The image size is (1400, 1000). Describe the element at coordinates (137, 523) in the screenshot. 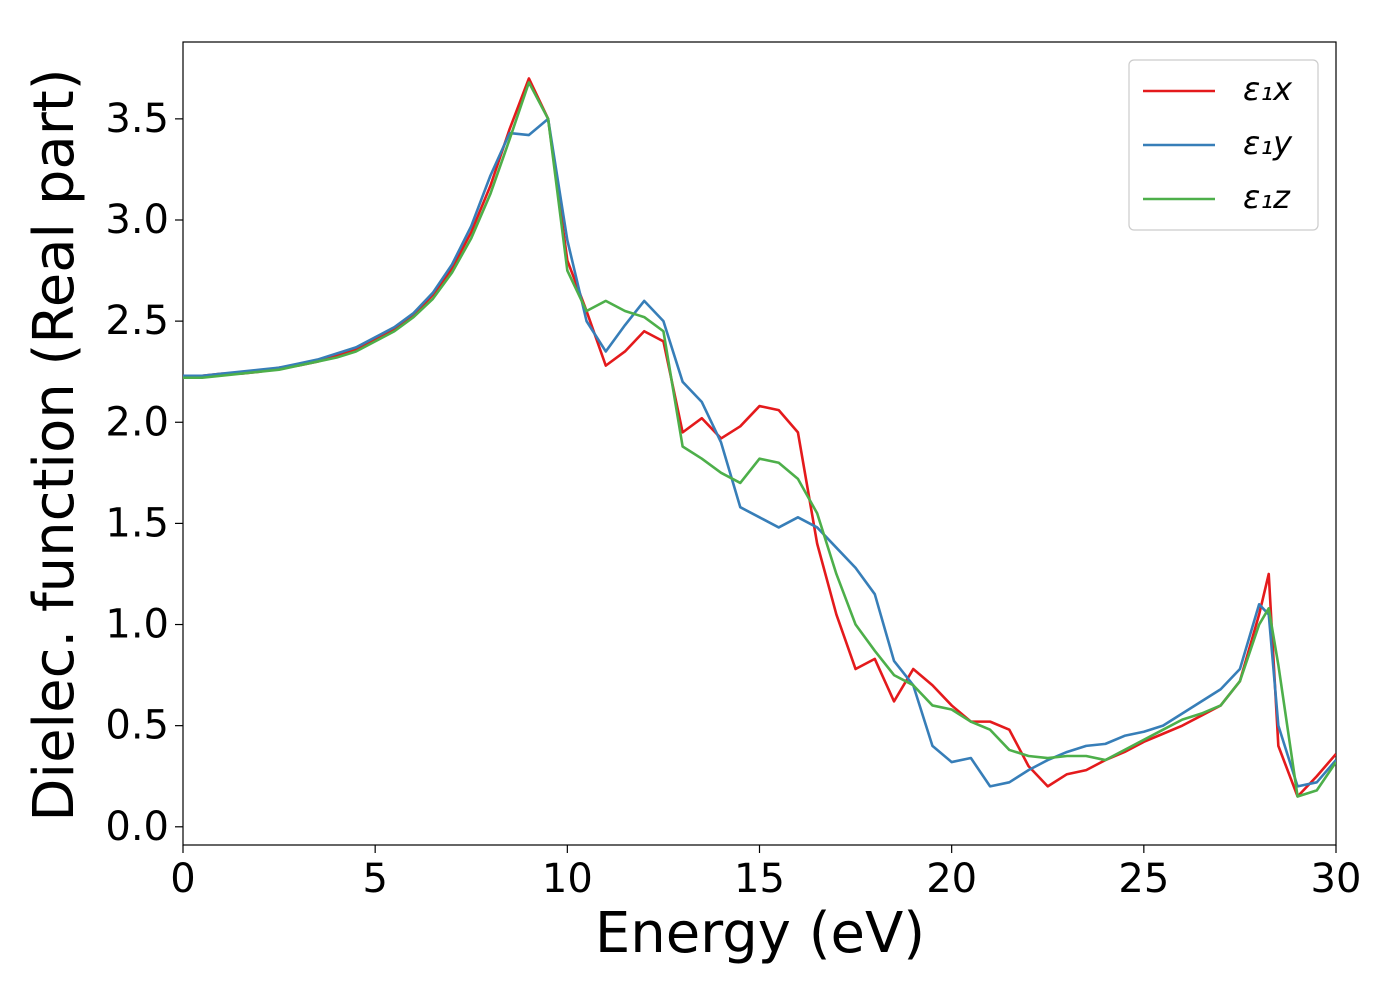

I see `y-tick-label: 1.5` at that location.